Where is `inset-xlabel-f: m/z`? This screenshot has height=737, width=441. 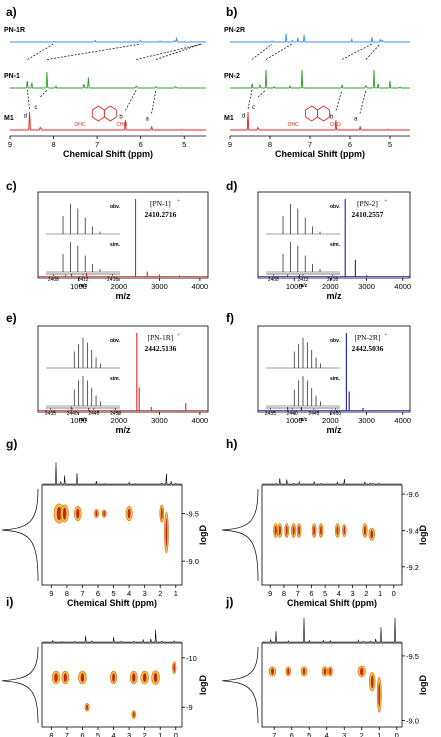 inset-xlabel-f: m/z is located at coordinates (303, 420).